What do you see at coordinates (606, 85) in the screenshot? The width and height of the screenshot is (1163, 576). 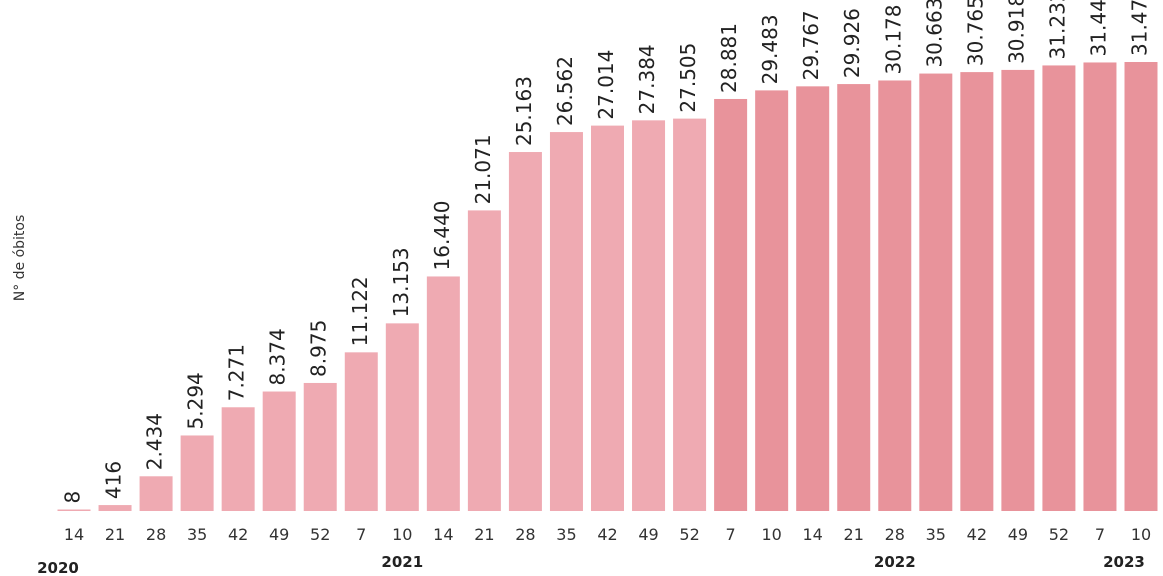 I see `data-label: 27.014` at bounding box center [606, 85].